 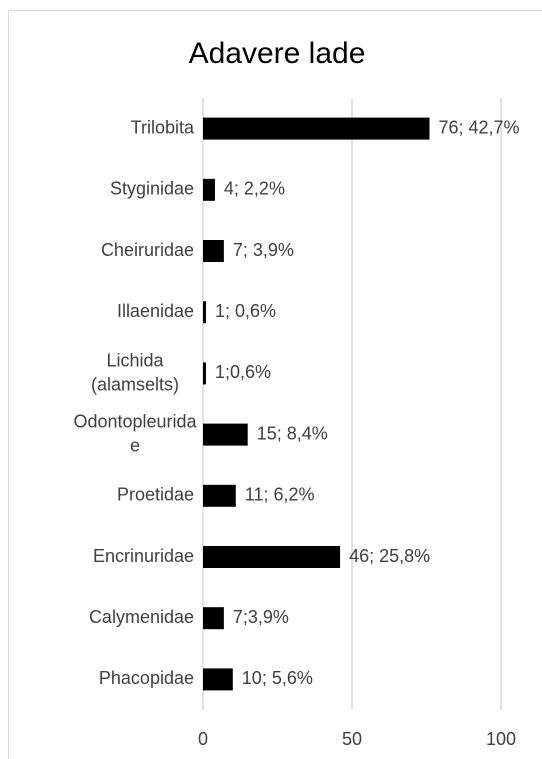 I want to click on y-tick-label: Encrinuridae, so click(x=143, y=556).